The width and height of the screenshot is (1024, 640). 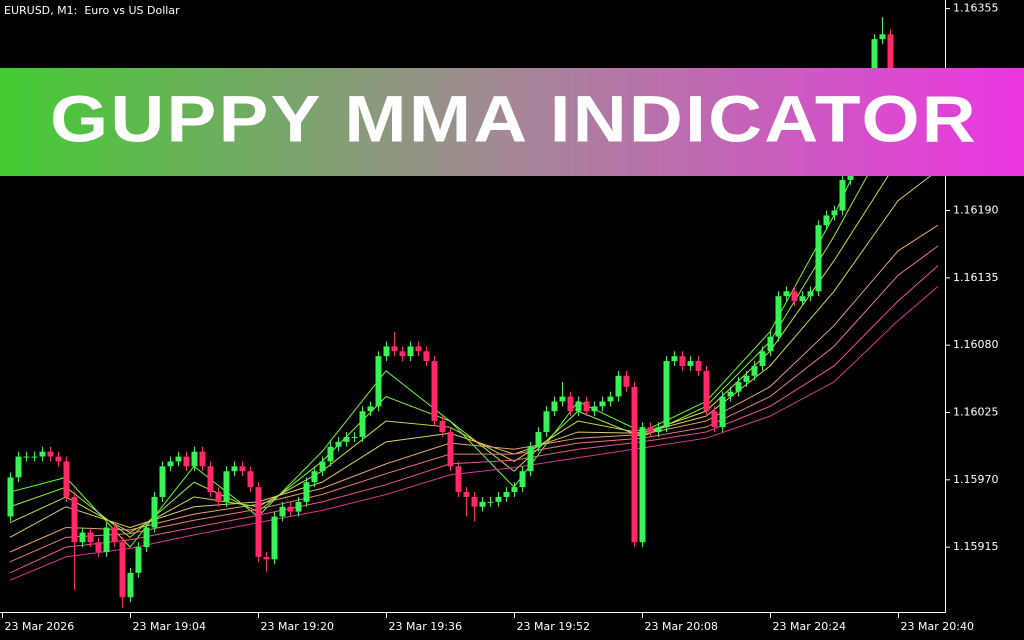 I want to click on x-tick-label: 23 Mar 20:08, so click(x=681, y=626).